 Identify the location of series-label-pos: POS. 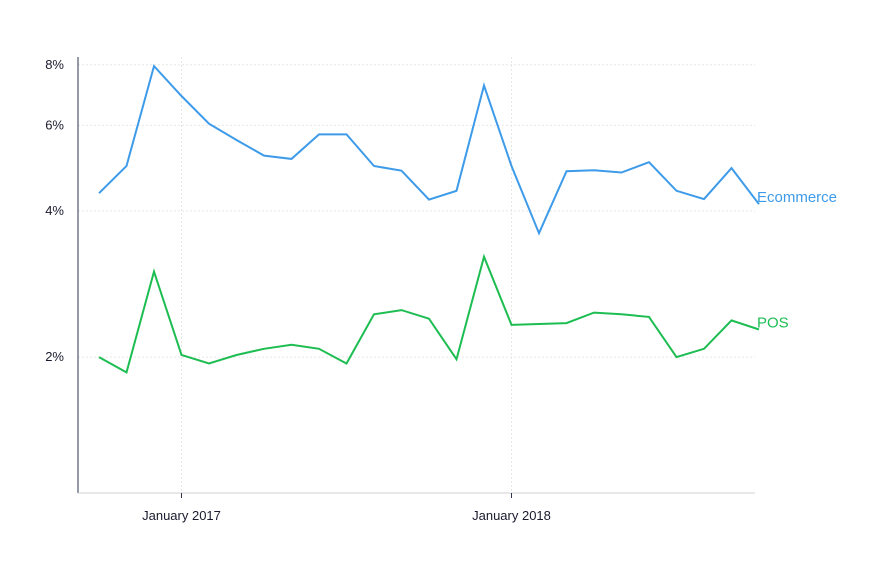
(773, 322).